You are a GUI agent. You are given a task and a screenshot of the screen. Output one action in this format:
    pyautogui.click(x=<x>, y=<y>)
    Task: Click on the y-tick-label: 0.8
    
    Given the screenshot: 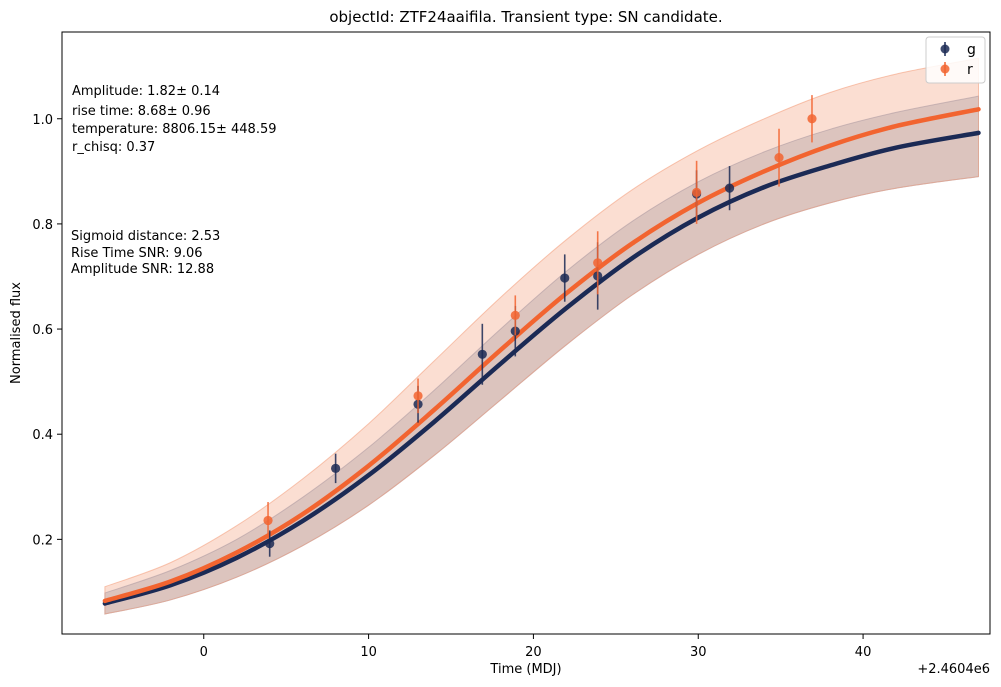 What is the action you would take?
    pyautogui.click(x=42, y=225)
    